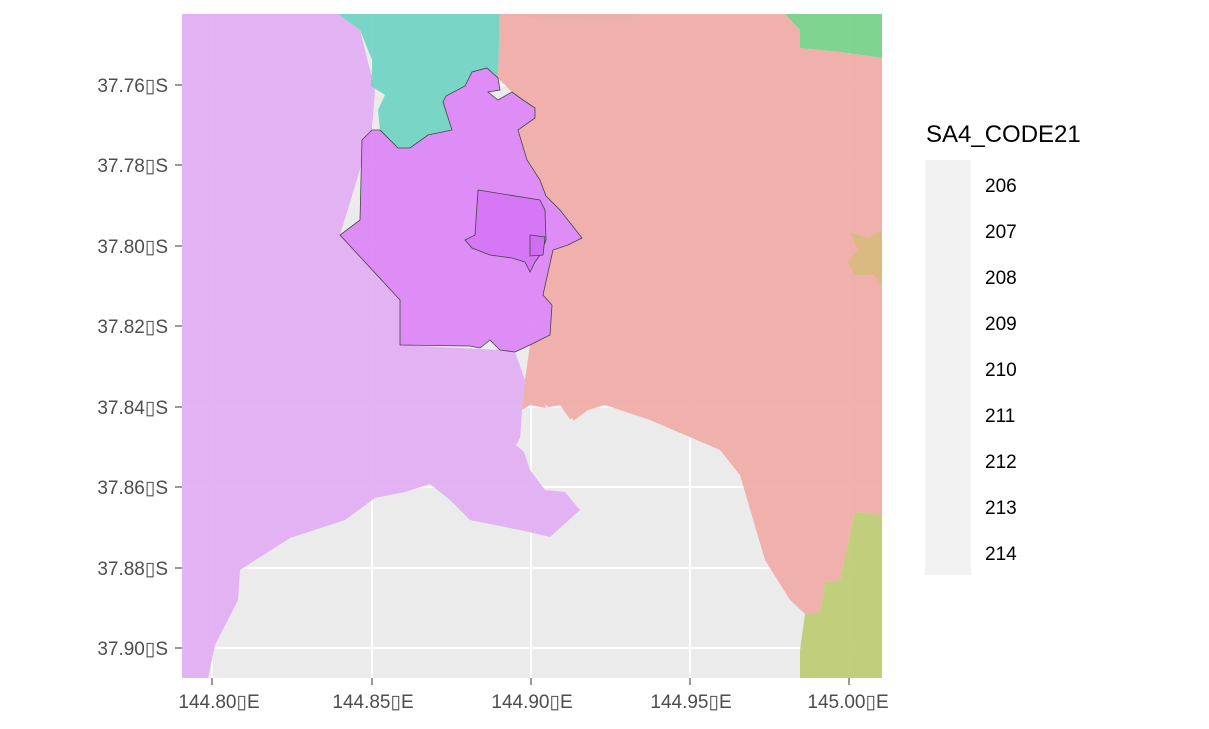 Image resolution: width=1209 pixels, height=729 pixels. What do you see at coordinates (552, 425) in the screenshot?
I see `port-water` at bounding box center [552, 425].